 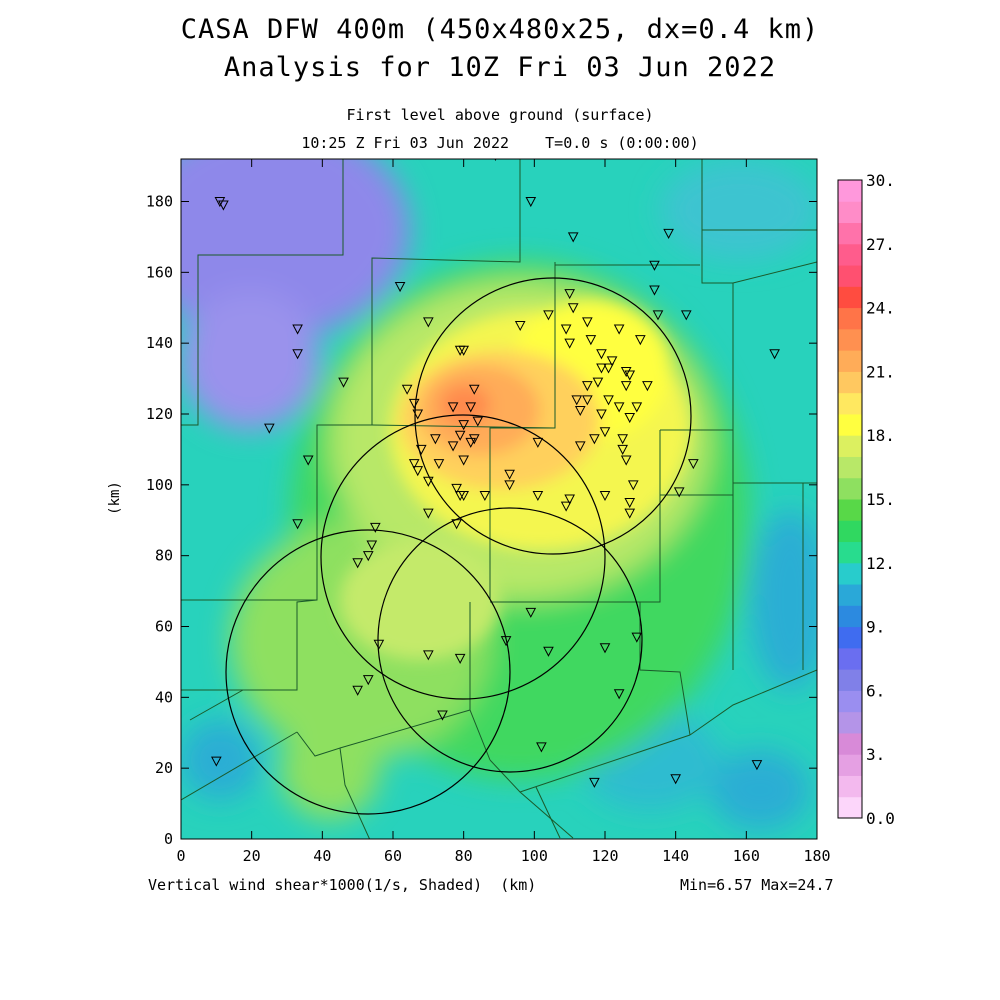 What do you see at coordinates (322, 856) in the screenshot?
I see `x-tick-label: 40` at bounding box center [322, 856].